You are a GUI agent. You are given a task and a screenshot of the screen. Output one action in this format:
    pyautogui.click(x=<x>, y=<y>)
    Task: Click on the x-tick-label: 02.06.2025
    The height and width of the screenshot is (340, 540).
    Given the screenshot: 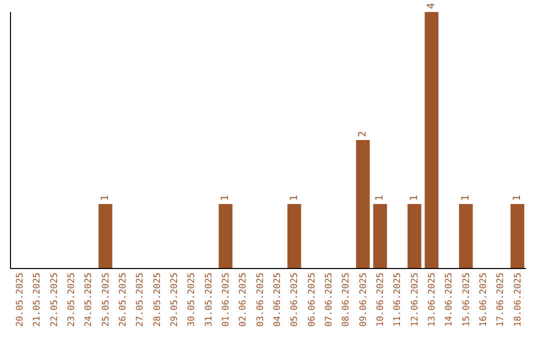 What is the action you would take?
    pyautogui.click(x=243, y=299)
    